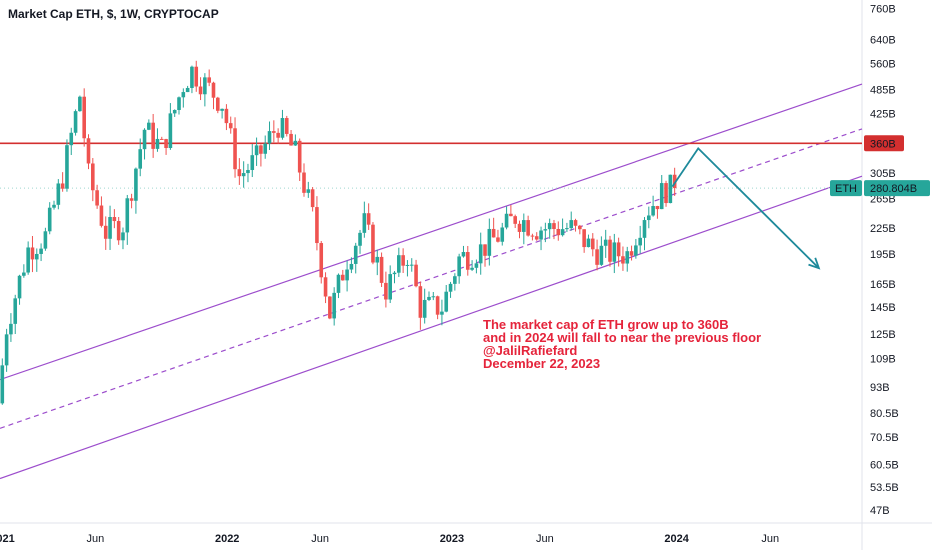 The image size is (932, 555). I want to click on projection-path, so click(745, 207).